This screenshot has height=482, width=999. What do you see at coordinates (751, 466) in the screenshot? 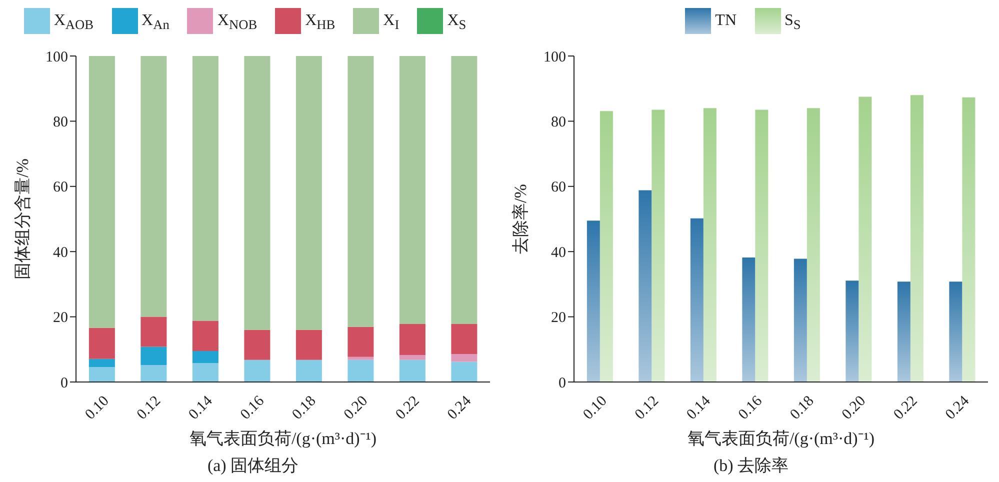
I see `text: (b) 去除率` at bounding box center [751, 466].